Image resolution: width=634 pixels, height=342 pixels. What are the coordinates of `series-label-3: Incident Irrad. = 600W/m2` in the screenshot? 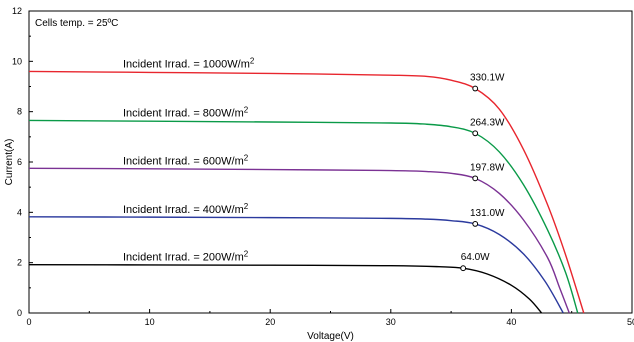 It's located at (186, 160).